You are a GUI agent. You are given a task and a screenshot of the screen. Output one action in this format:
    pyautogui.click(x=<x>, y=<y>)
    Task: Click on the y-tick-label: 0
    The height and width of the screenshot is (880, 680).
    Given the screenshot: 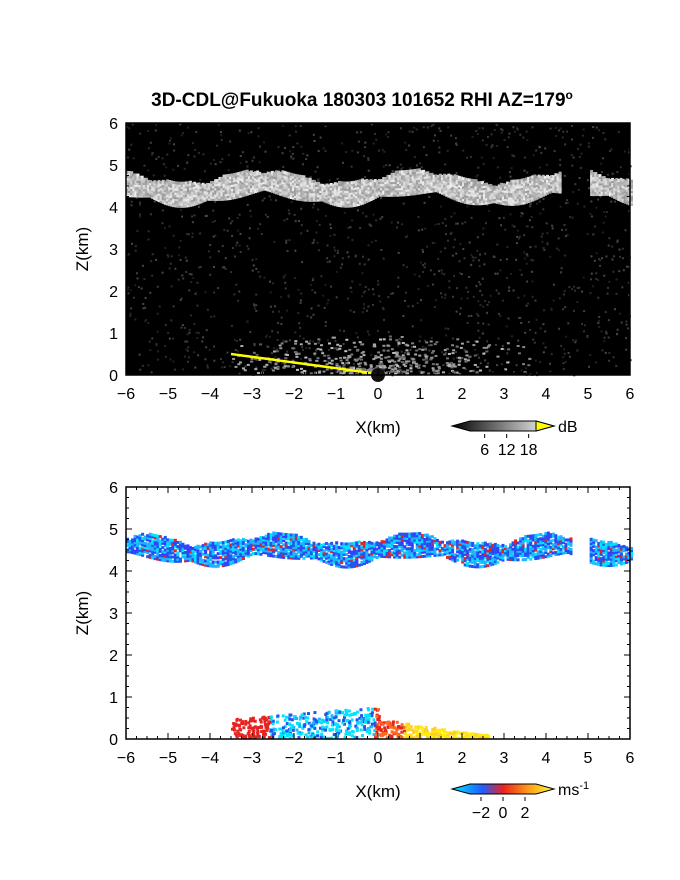 What is the action you would take?
    pyautogui.click(x=113, y=376)
    